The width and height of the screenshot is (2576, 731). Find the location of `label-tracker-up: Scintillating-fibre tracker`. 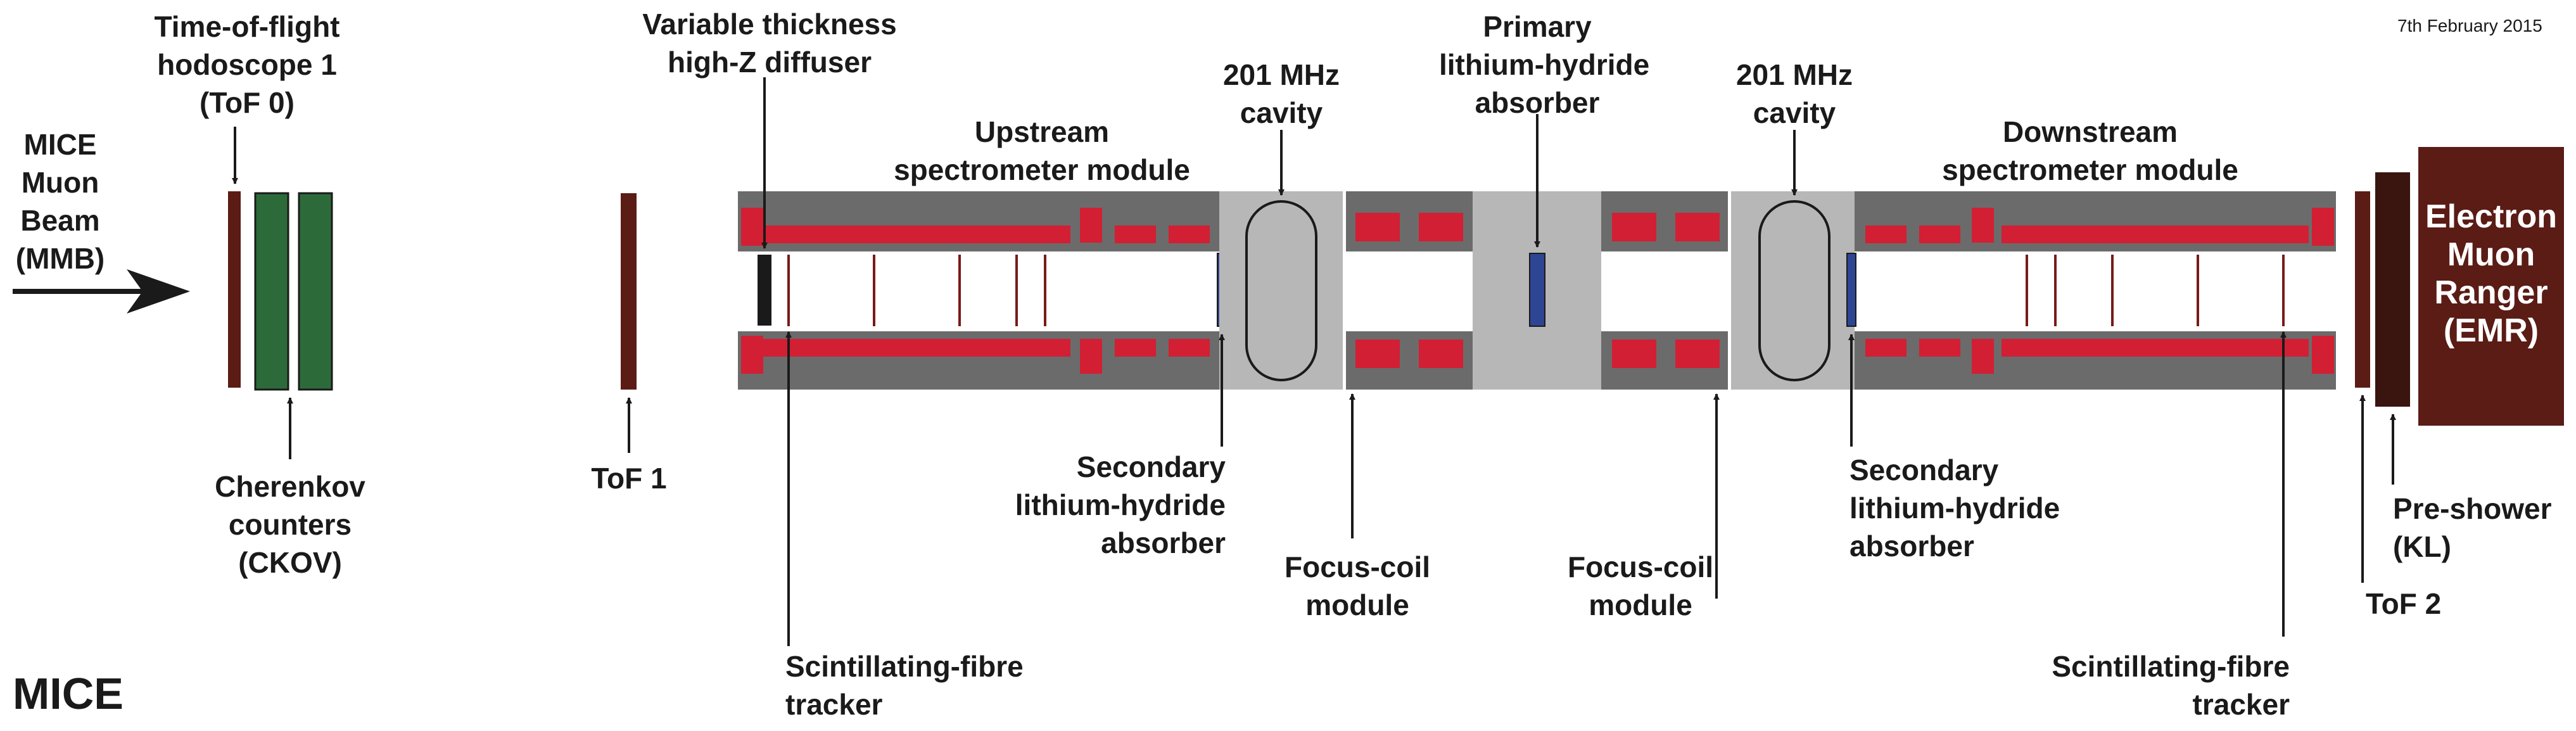

label-tracker-up: Scintillating-fibre tracker is located at coordinates (904, 685).